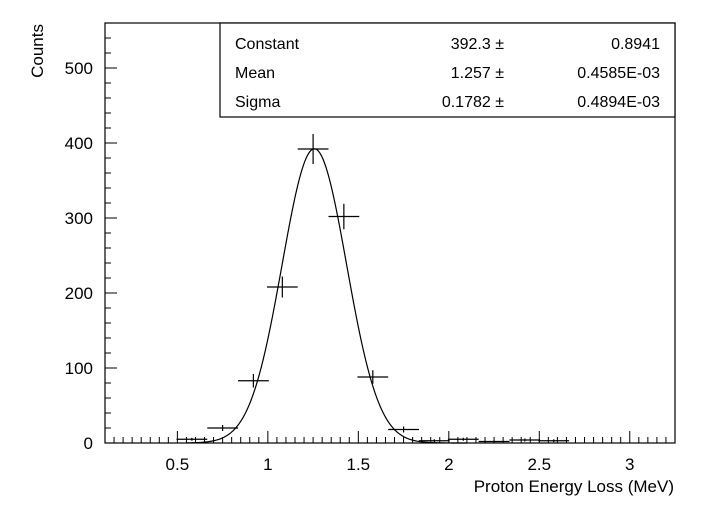  Describe the element at coordinates (359, 464) in the screenshot. I see `x-tick-label: 1.5` at that location.